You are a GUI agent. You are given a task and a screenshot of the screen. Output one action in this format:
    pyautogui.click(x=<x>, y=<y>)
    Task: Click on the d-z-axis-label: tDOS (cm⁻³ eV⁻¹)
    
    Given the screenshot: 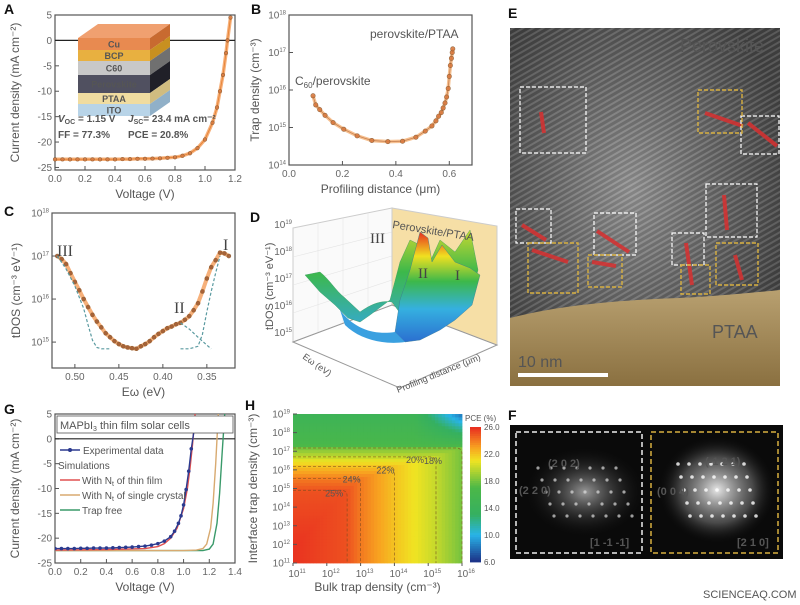 What is the action you would take?
    pyautogui.click(x=270, y=286)
    